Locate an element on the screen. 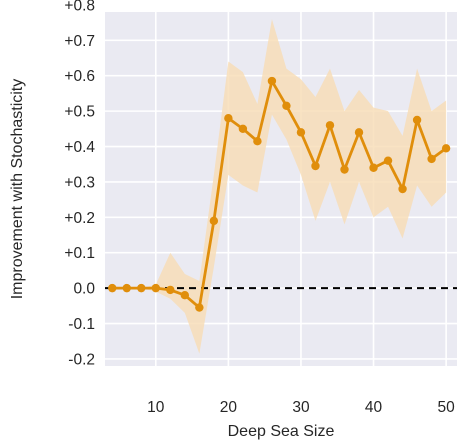 The image size is (459, 440). x-axis-label: Deep Sea Size is located at coordinates (281, 431).